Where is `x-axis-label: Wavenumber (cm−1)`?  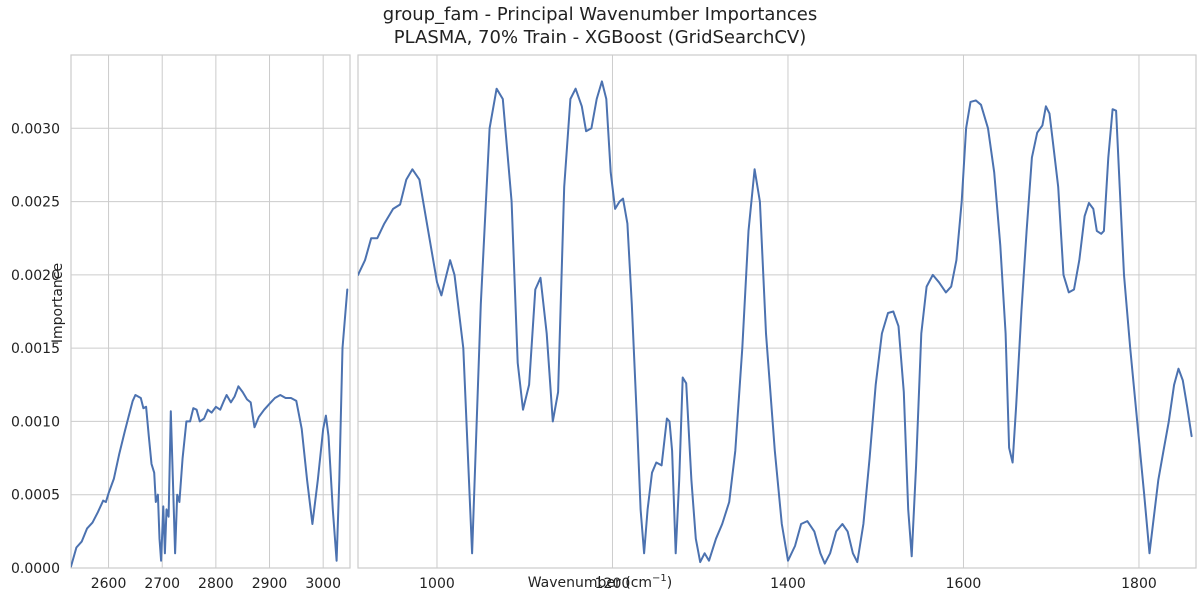
x-axis-label: Wavenumber (cm−1) is located at coordinates (600, 582).